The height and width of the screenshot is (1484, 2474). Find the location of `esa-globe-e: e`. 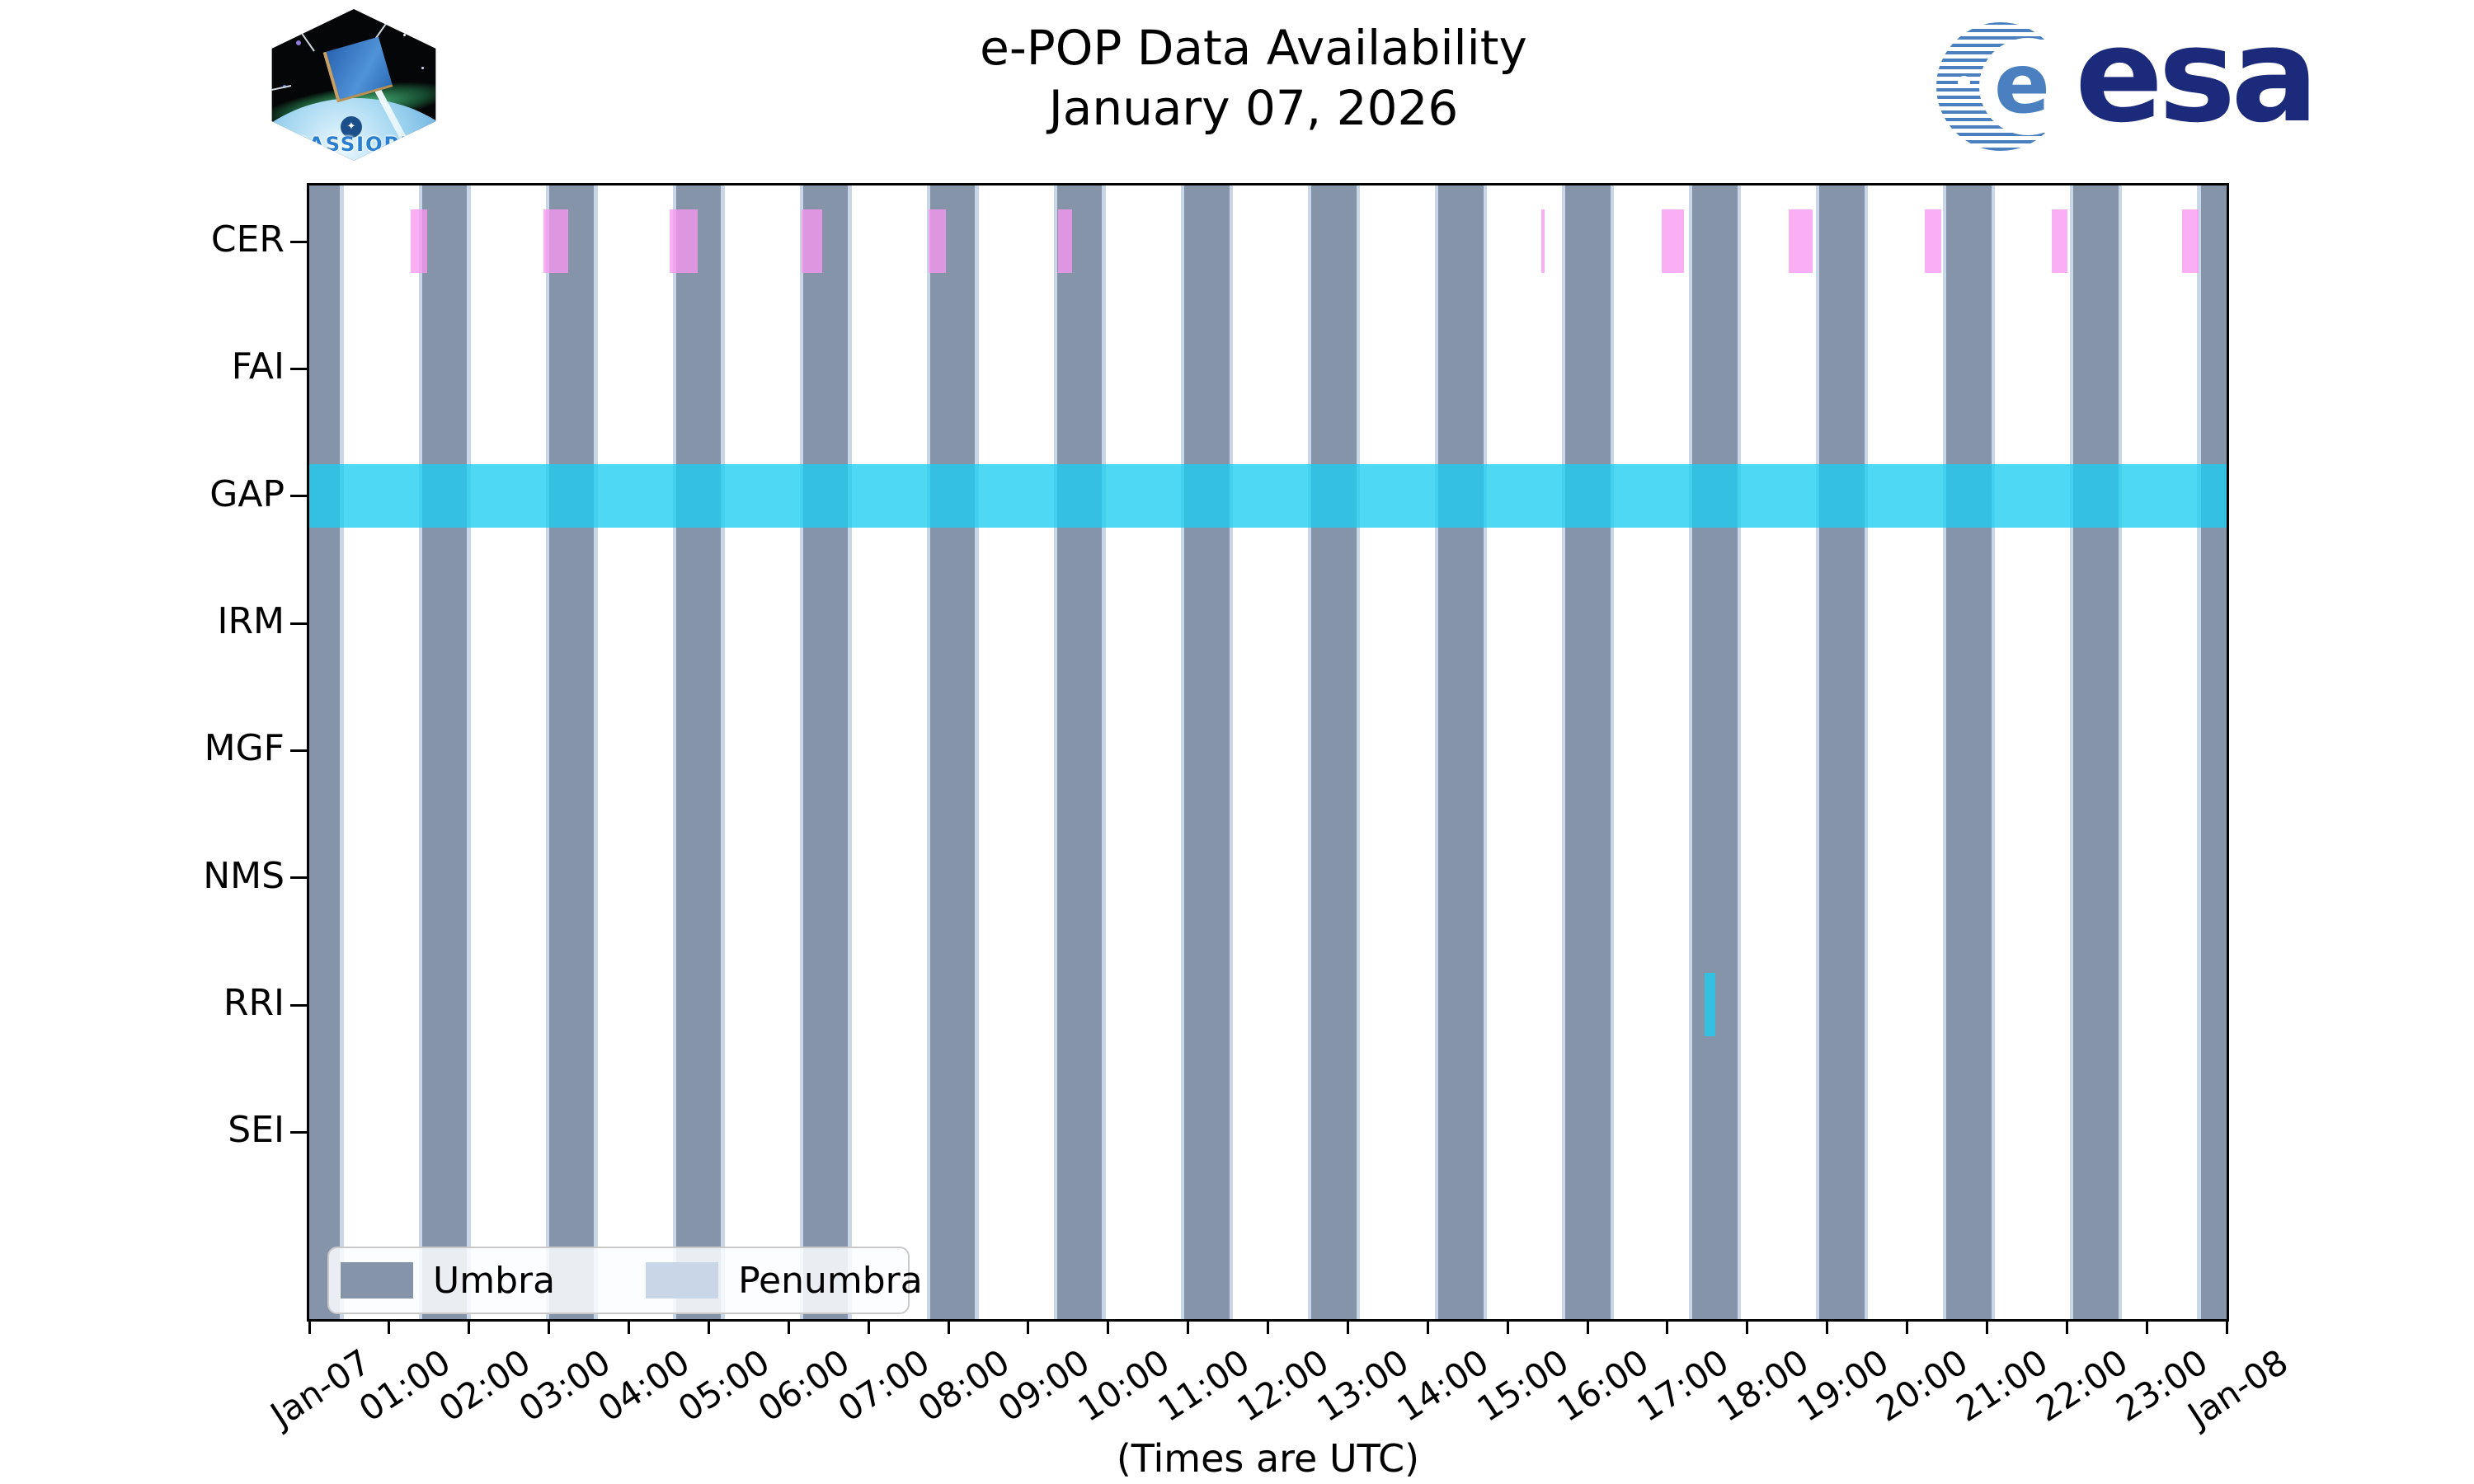

esa-globe-e: e is located at coordinates (2022, 83).